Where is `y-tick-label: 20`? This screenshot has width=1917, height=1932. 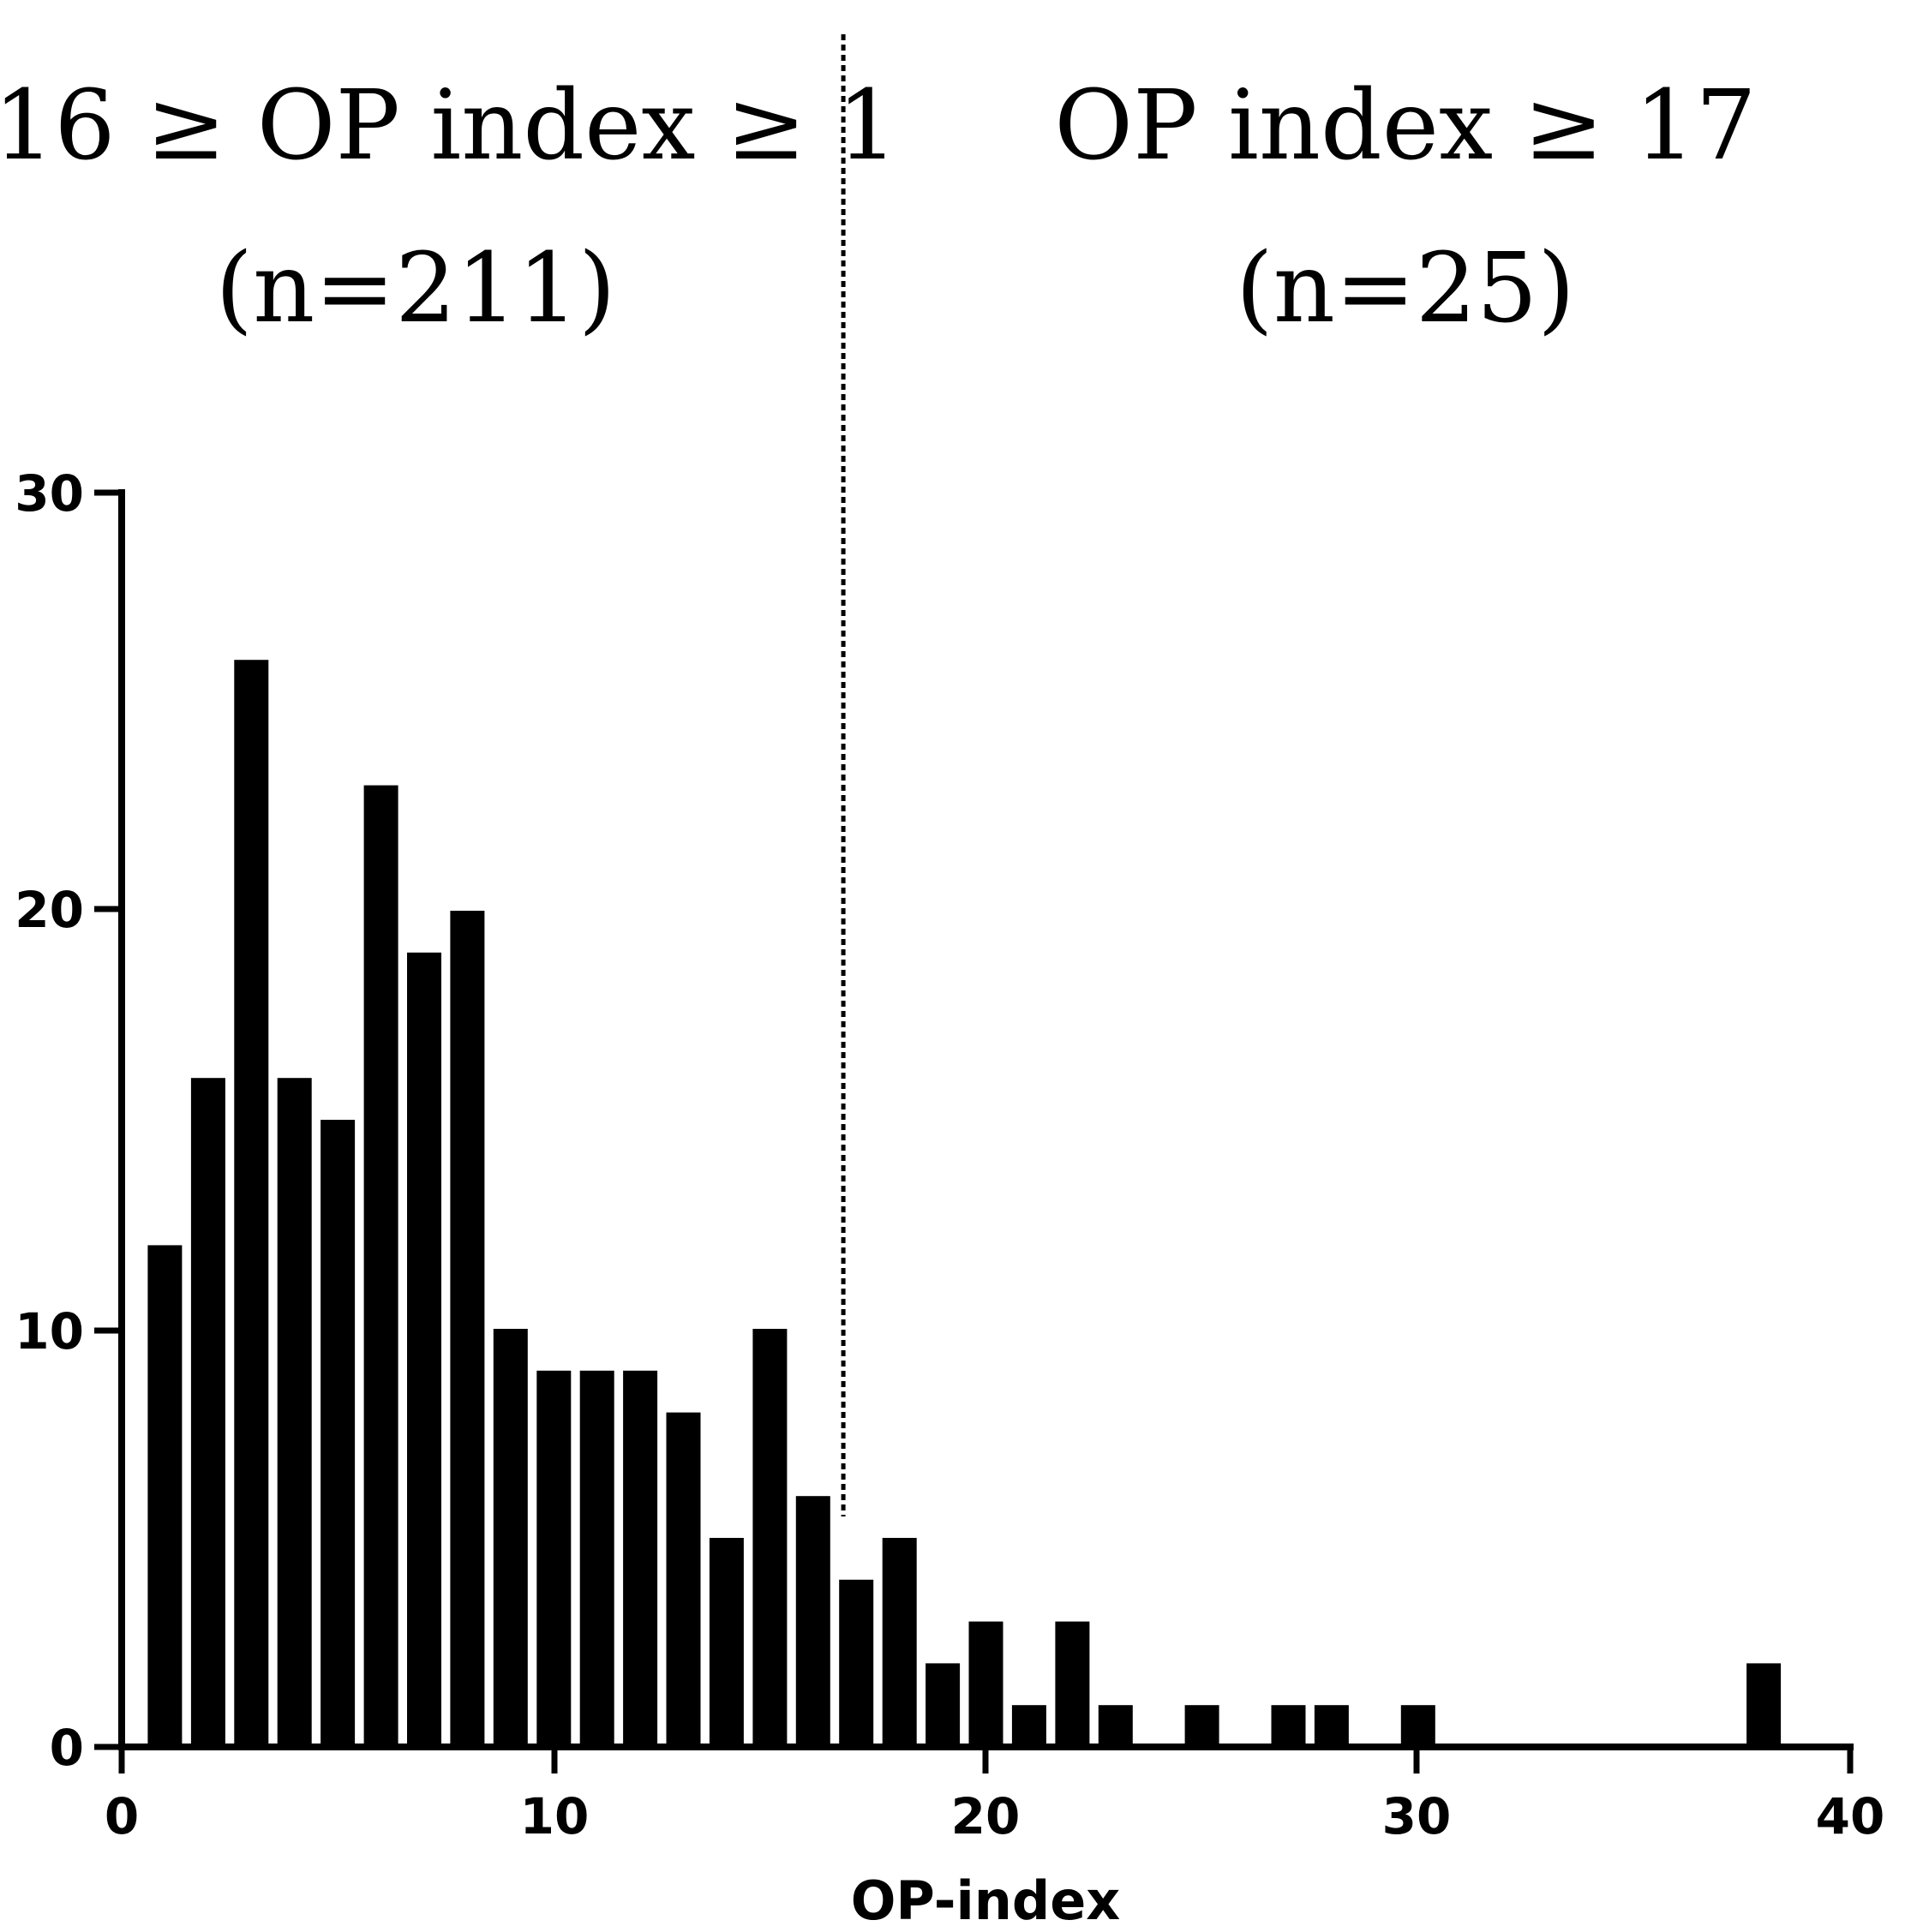
y-tick-label: 20 is located at coordinates (49, 910).